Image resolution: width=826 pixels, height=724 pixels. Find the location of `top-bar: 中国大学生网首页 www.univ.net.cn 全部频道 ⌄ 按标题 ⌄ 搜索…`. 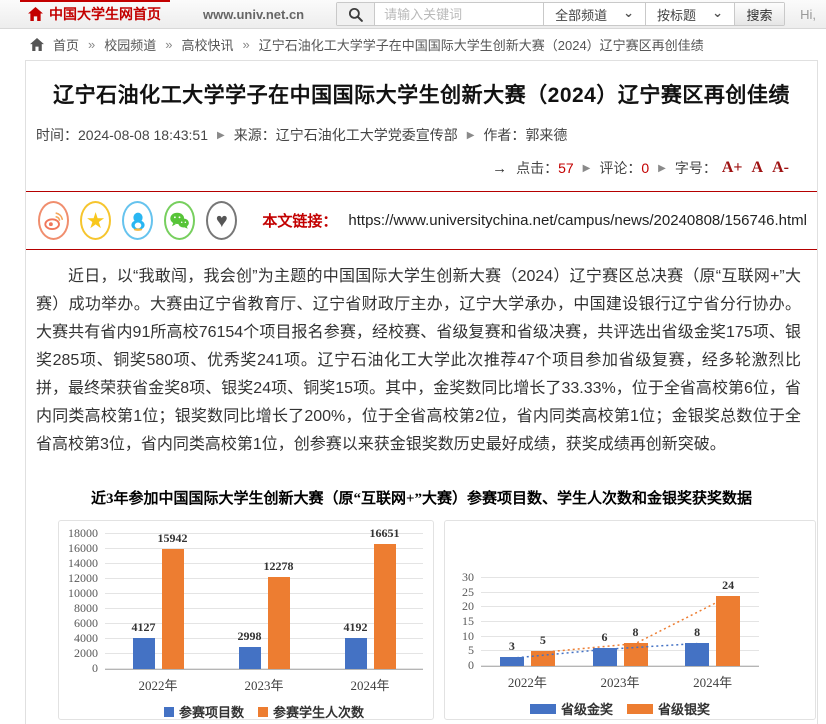

top-bar: 中国大学生网首页 www.univ.net.cn 全部频道 ⌄ 按标题 ⌄ 搜索… is located at coordinates (413, 14).